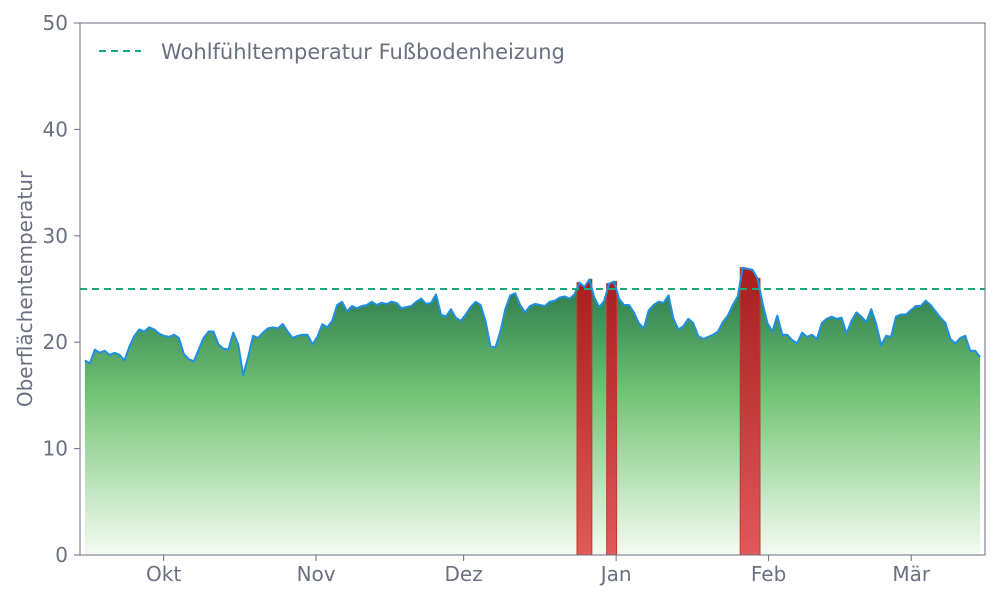  What do you see at coordinates (55, 129) in the screenshot?
I see `y-tick-label: 40` at bounding box center [55, 129].